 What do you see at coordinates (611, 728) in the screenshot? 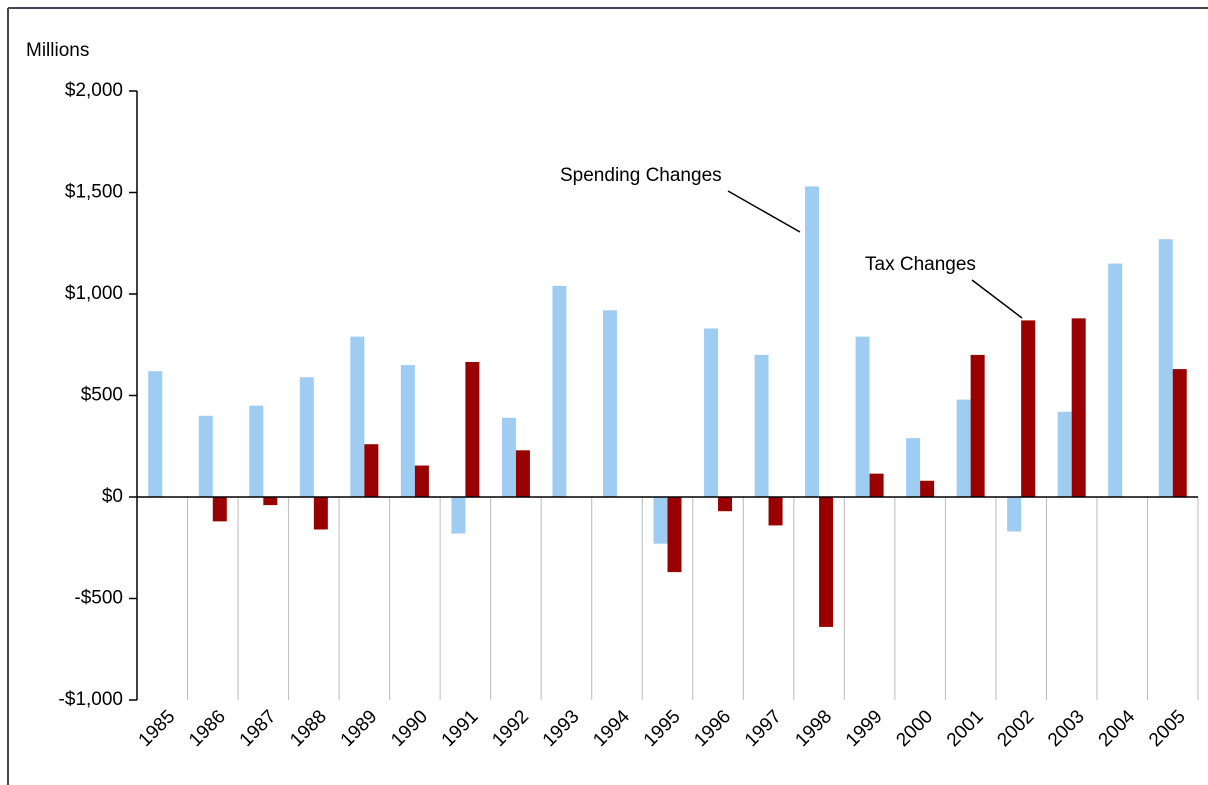
I see `x-tick-label: 1994` at bounding box center [611, 728].